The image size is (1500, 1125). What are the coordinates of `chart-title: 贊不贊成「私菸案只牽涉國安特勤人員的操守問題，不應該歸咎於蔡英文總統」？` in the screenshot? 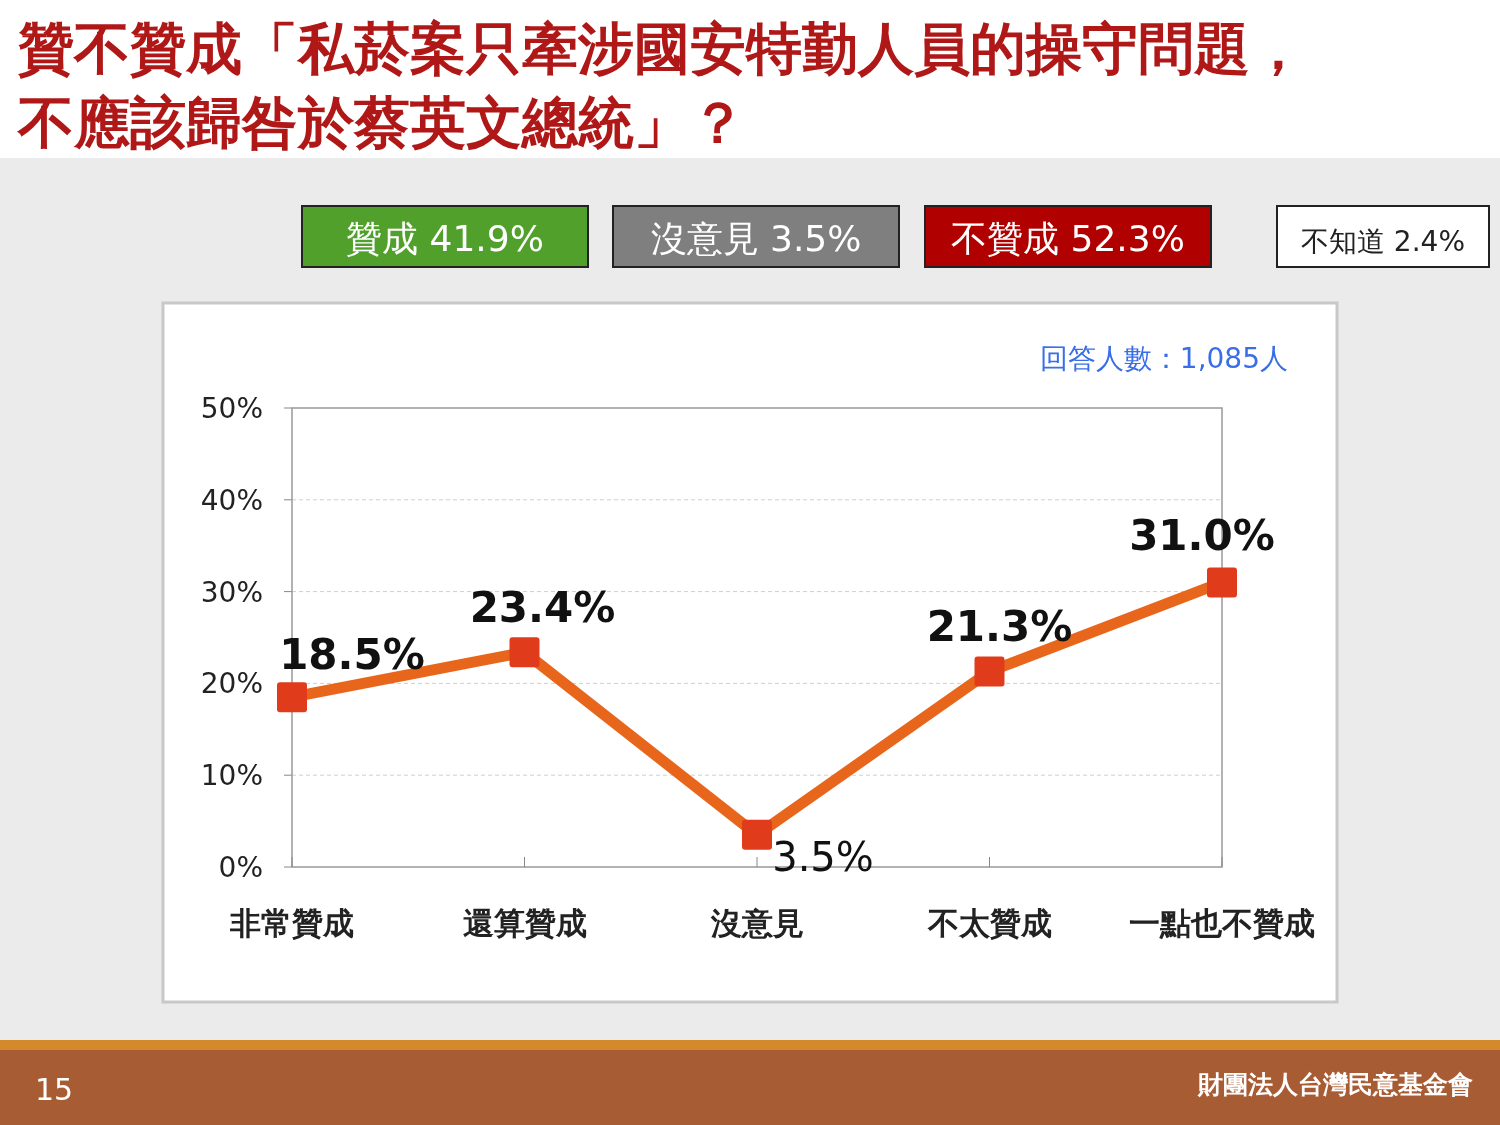 It's located at (661, 85).